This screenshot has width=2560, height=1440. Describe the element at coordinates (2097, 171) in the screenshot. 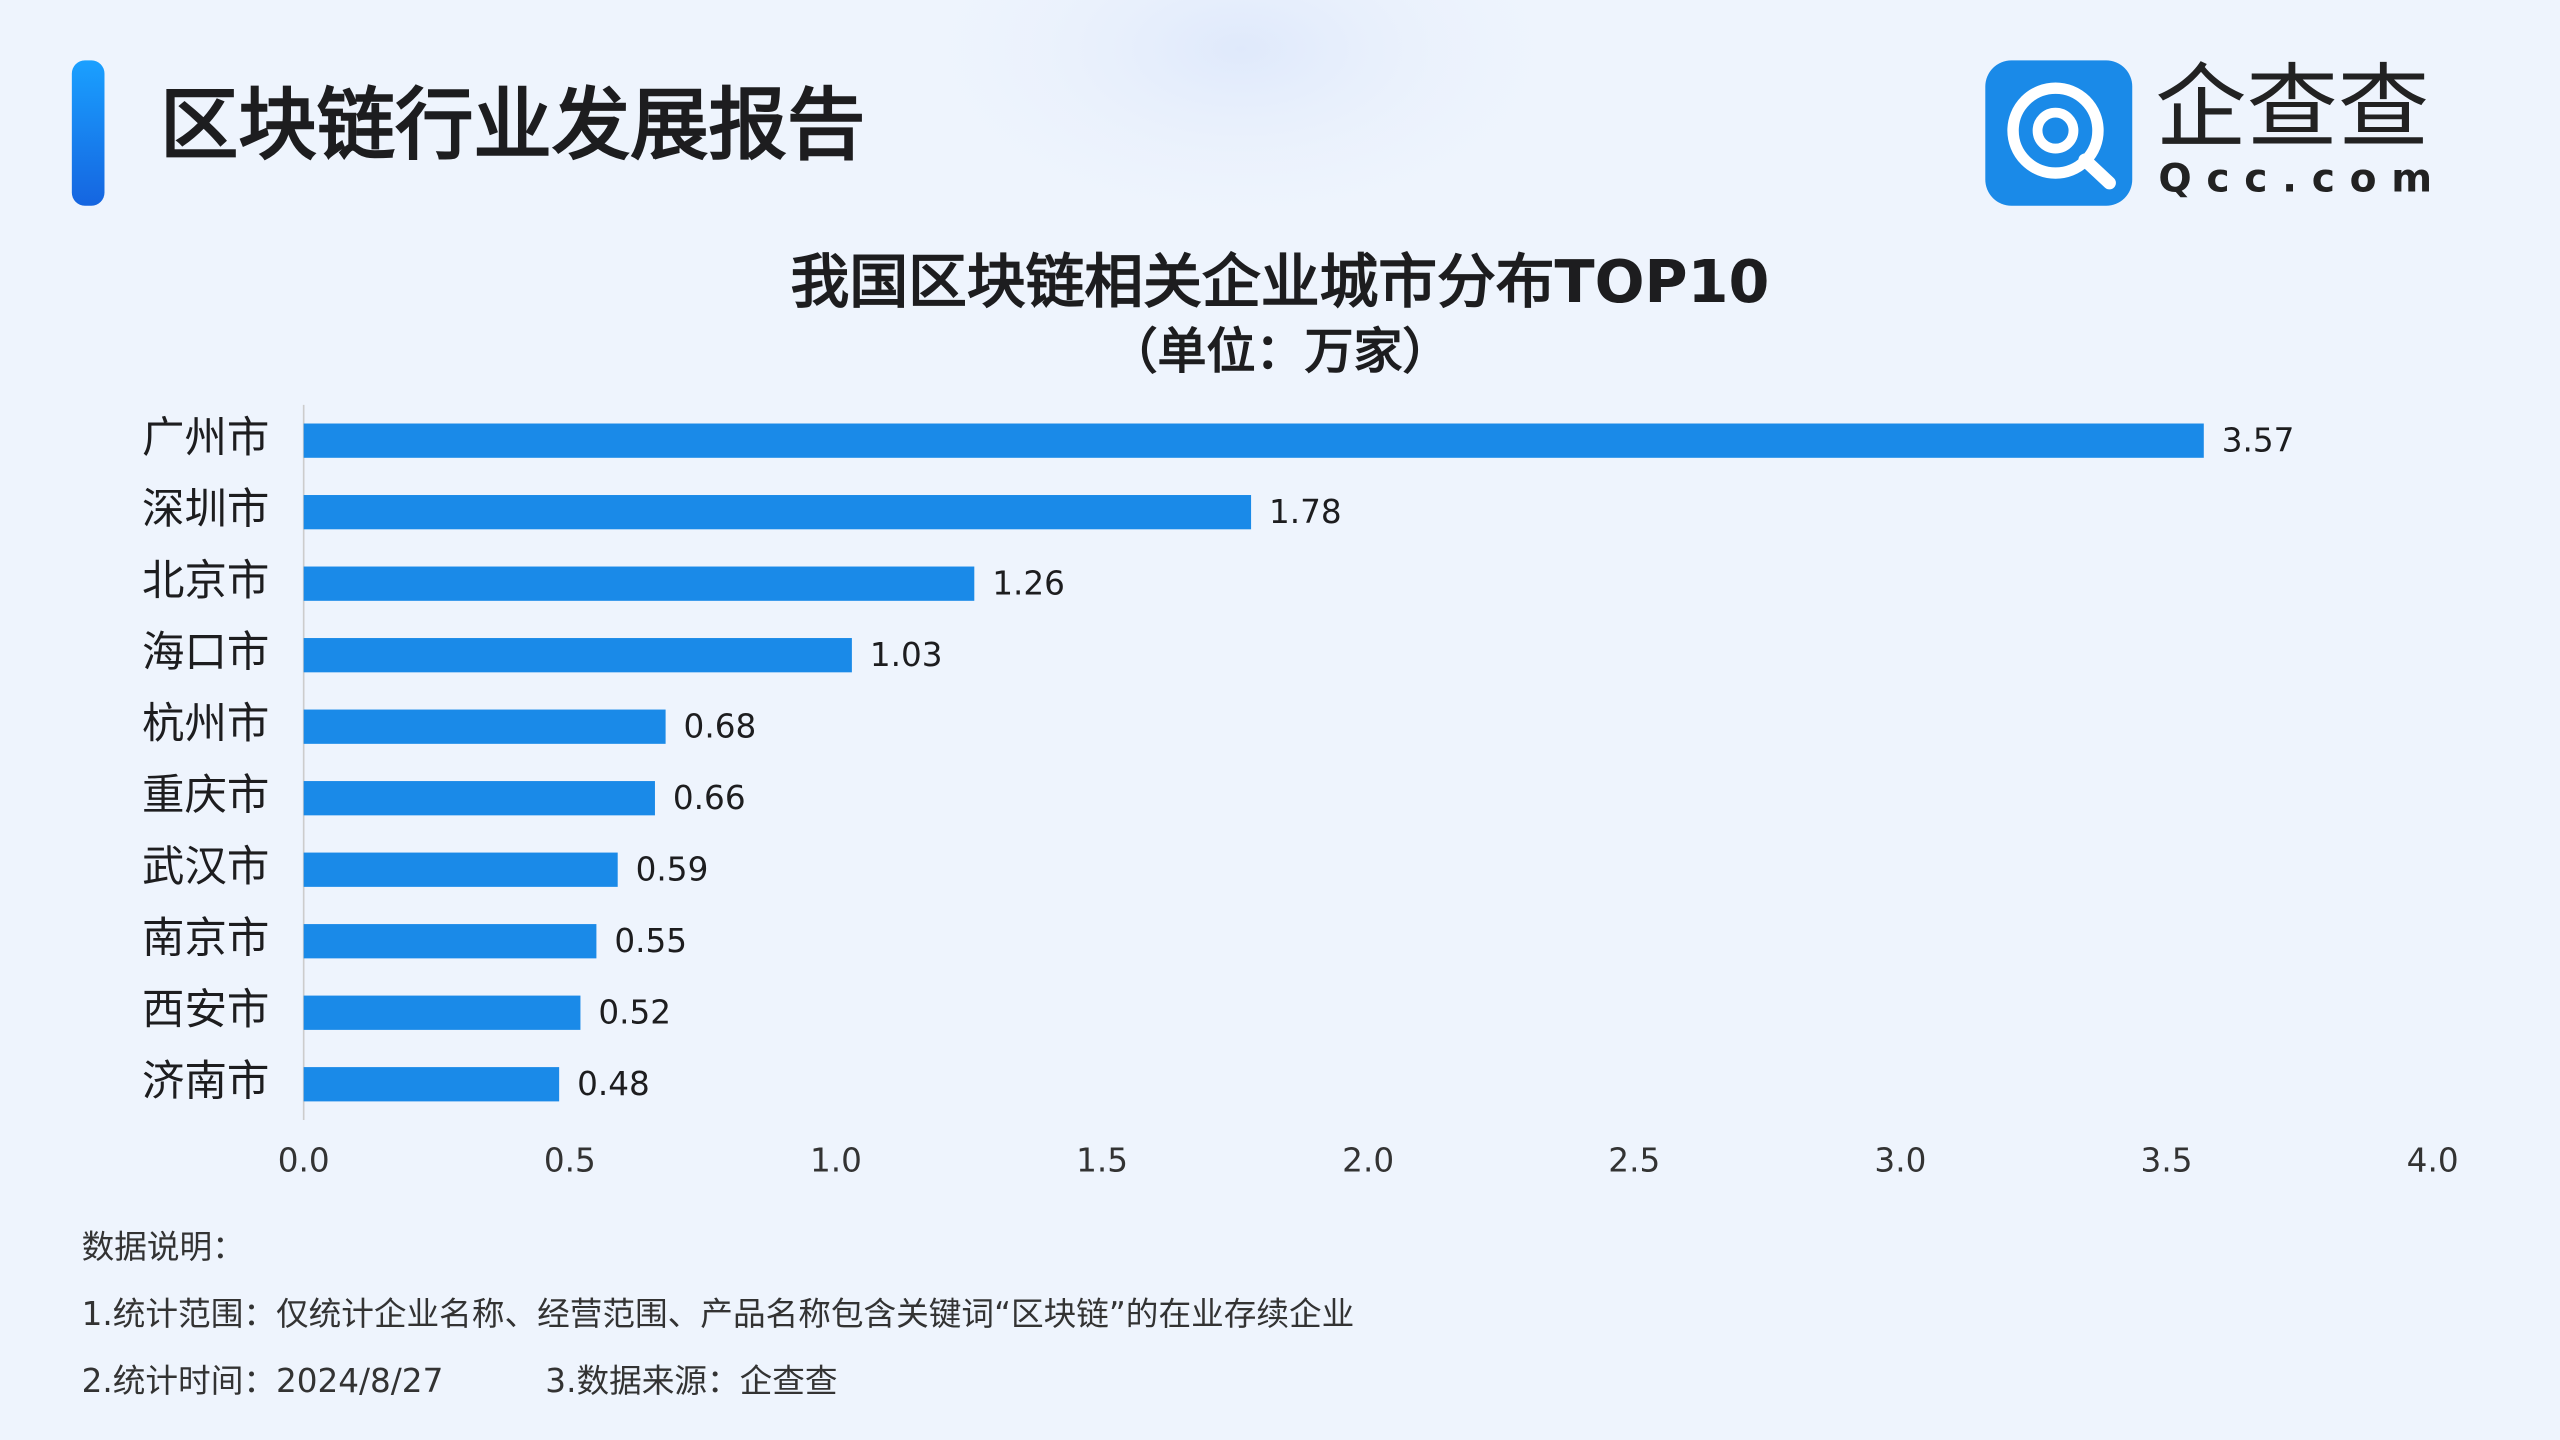

I see `logo-handle` at that location.